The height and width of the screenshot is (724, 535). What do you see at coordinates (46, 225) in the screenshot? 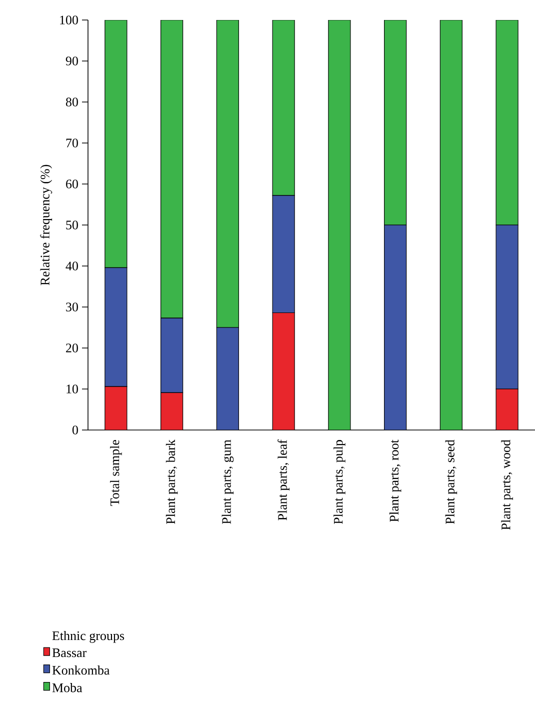
I see `y-axis-title: Relative frequency (%)` at bounding box center [46, 225].